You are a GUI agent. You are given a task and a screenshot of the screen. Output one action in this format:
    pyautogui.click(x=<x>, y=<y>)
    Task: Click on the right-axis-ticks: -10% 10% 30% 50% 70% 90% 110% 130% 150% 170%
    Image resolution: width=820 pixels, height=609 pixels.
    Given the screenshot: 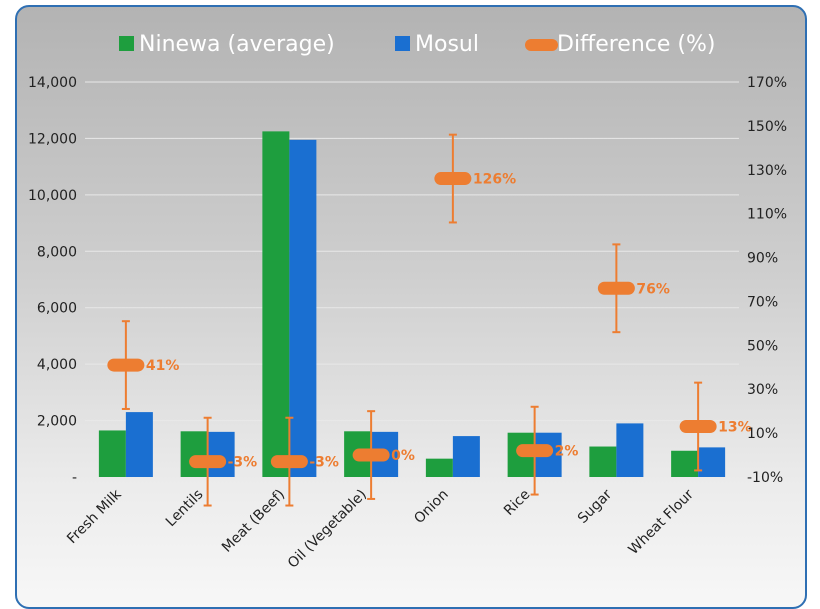 What is the action you would take?
    pyautogui.click(x=767, y=280)
    